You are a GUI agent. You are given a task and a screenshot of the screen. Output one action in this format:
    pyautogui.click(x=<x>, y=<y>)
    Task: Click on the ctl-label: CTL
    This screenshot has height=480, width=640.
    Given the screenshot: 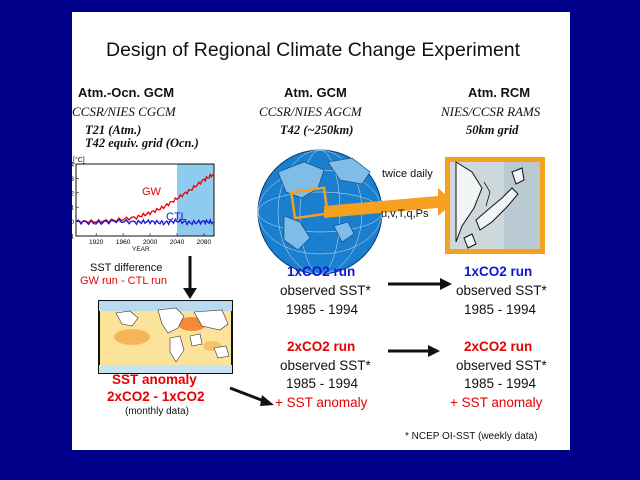 What is the action you would take?
    pyautogui.click(x=176, y=217)
    